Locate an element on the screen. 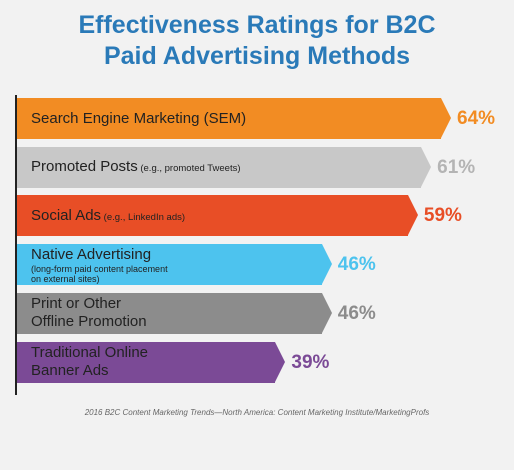  bar-label: Print or Other Offline Promotion is located at coordinates (82, 313).